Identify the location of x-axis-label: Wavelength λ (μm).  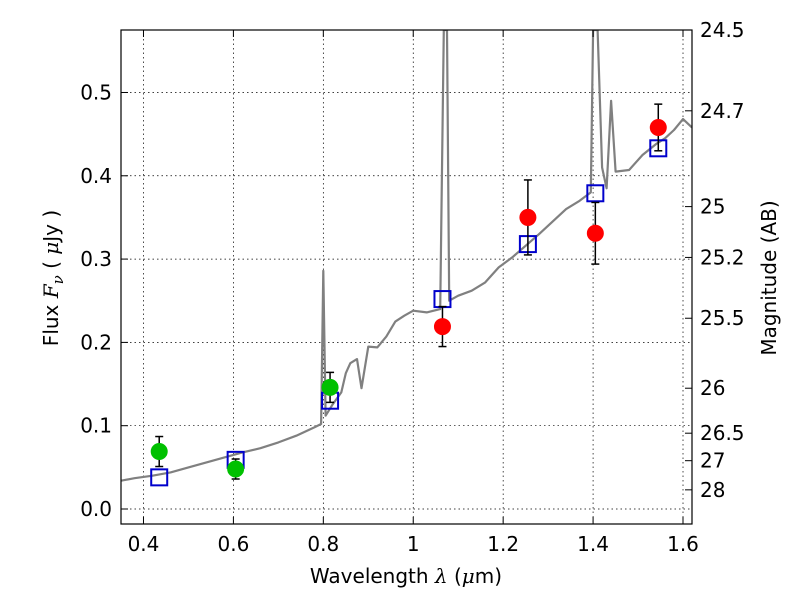
(406, 576).